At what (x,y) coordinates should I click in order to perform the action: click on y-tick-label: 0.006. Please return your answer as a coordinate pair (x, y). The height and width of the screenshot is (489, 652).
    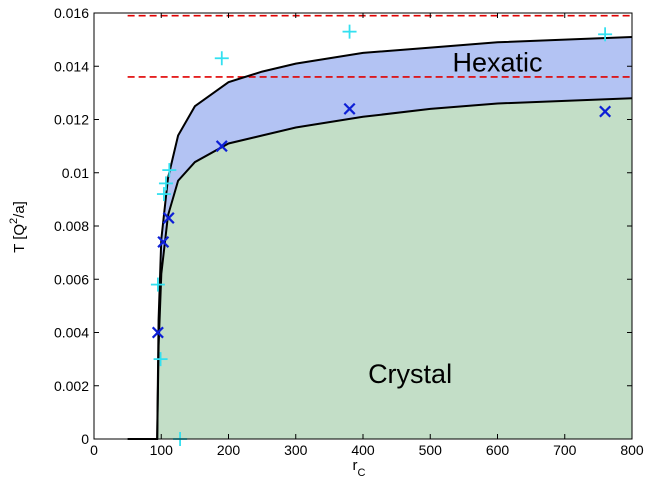
    Looking at the image, I should click on (71, 279).